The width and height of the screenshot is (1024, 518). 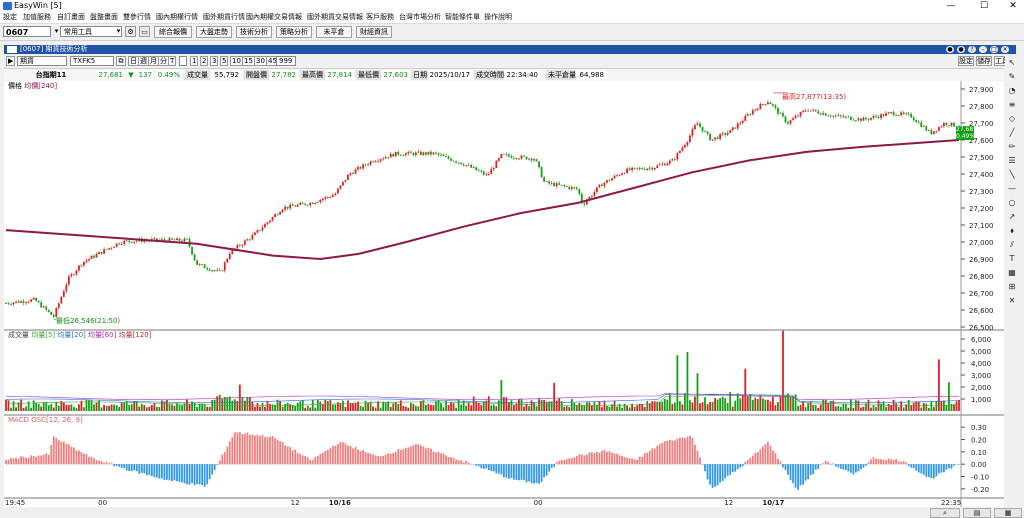 What do you see at coordinates (1012, 132) in the screenshot?
I see `line-tool-icon: ╱` at bounding box center [1012, 132].